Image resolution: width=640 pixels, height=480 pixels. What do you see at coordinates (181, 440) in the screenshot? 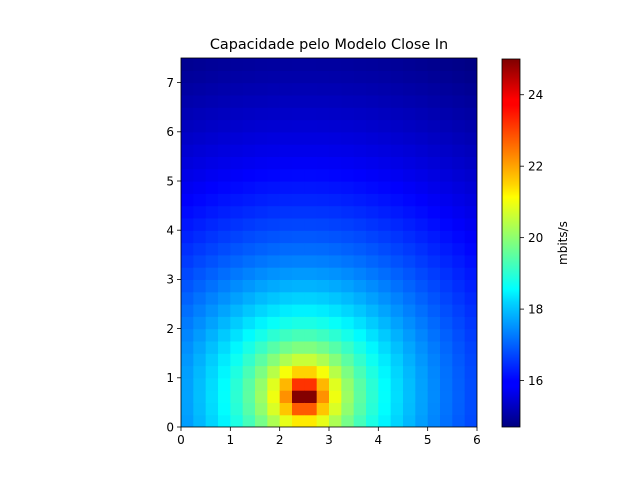
I see `x-tick-label: 0` at bounding box center [181, 440].